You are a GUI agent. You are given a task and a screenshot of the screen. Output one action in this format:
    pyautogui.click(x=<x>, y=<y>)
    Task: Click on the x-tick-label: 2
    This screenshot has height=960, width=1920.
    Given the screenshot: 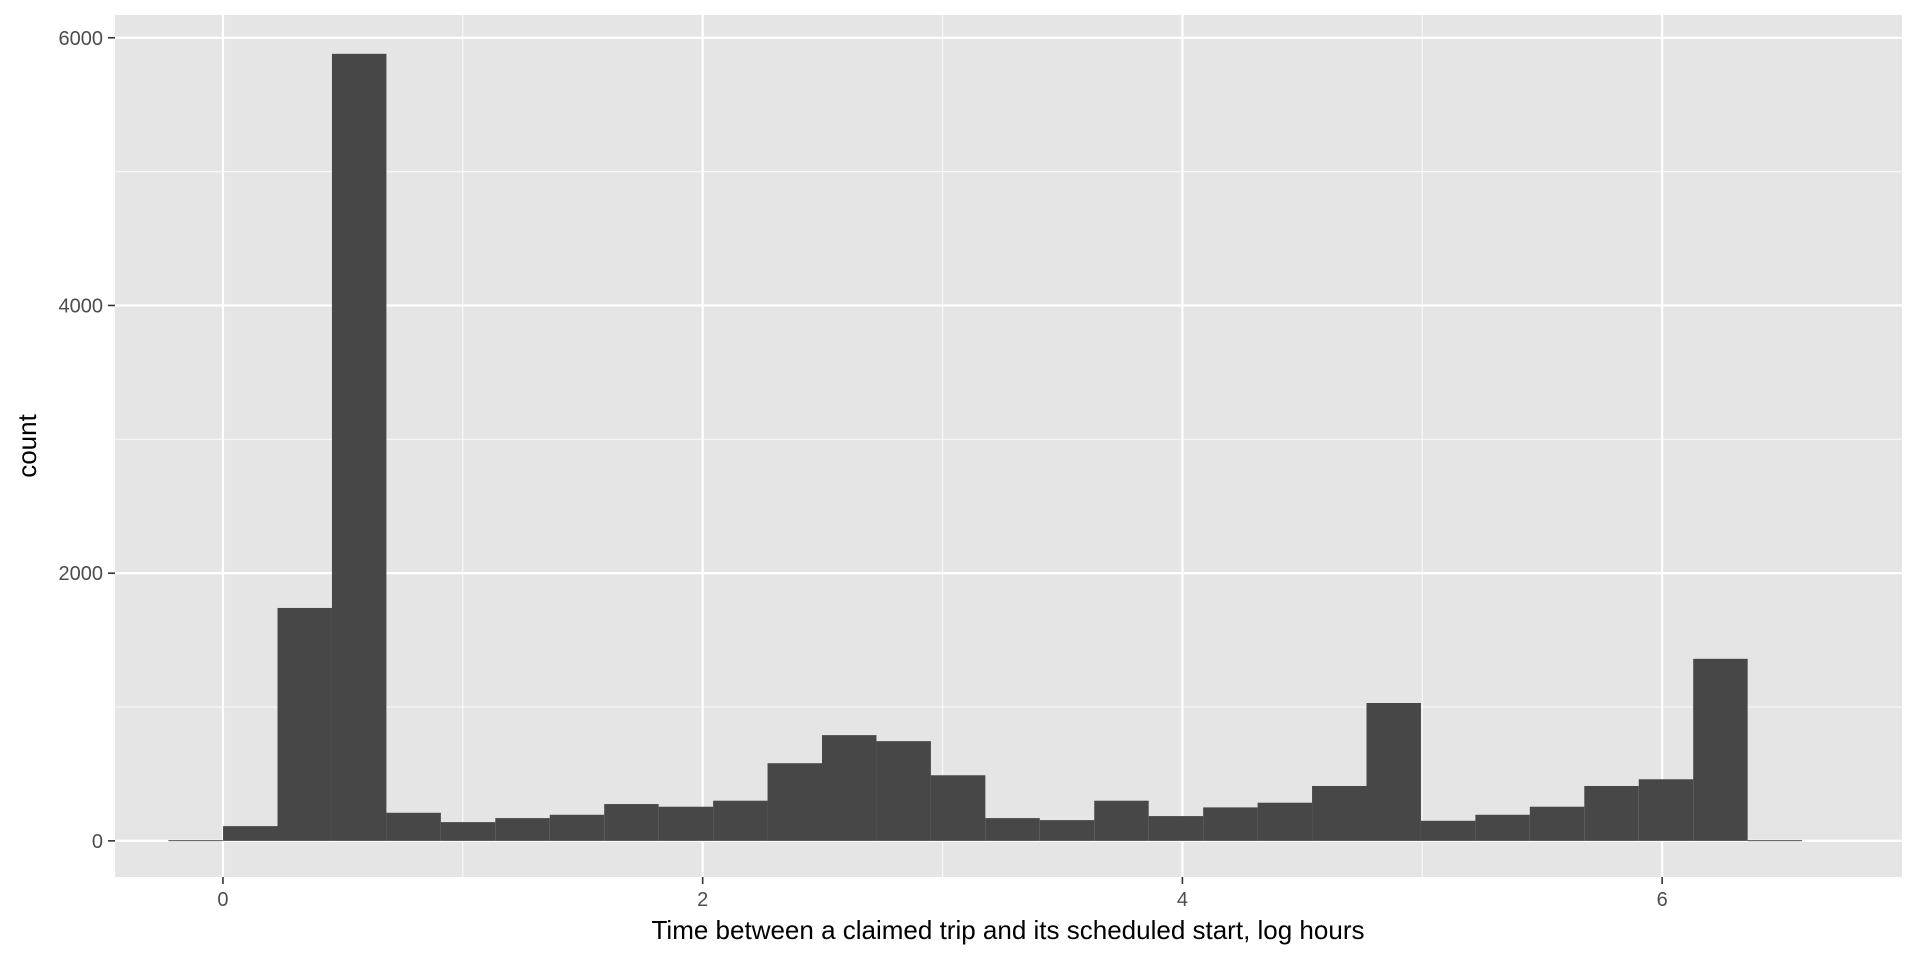 What is the action you would take?
    pyautogui.click(x=702, y=900)
    